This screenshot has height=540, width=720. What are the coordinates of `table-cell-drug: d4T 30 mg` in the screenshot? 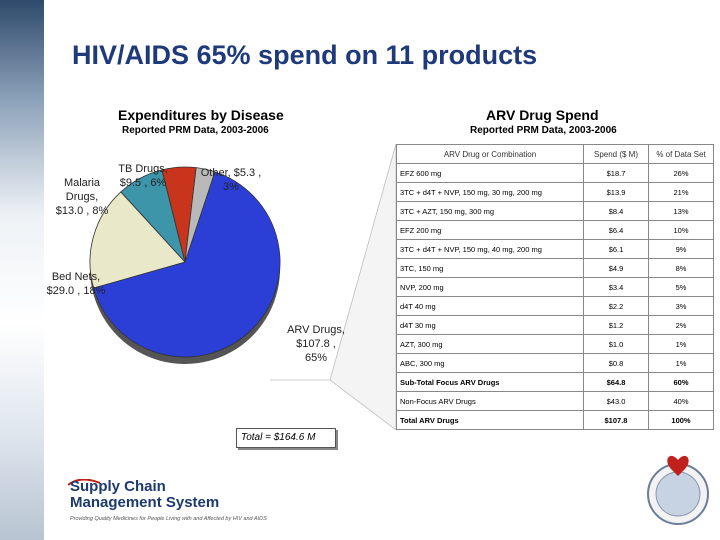 It's located at (490, 325).